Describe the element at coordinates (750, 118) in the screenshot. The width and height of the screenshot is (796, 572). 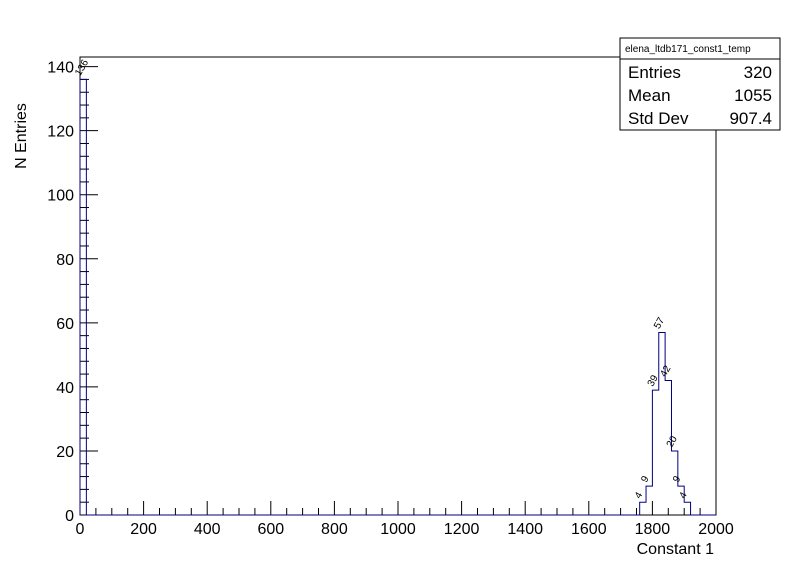
I see `stats-value-stddev: 907.4` at that location.